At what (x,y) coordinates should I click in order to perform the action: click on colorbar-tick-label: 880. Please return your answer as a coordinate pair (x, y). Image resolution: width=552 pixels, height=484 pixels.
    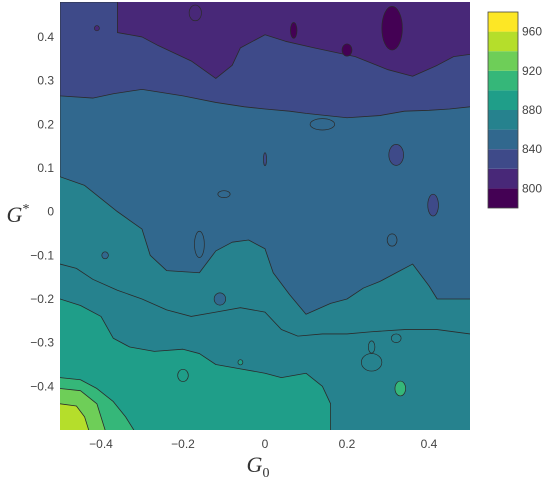
    Looking at the image, I should click on (532, 110).